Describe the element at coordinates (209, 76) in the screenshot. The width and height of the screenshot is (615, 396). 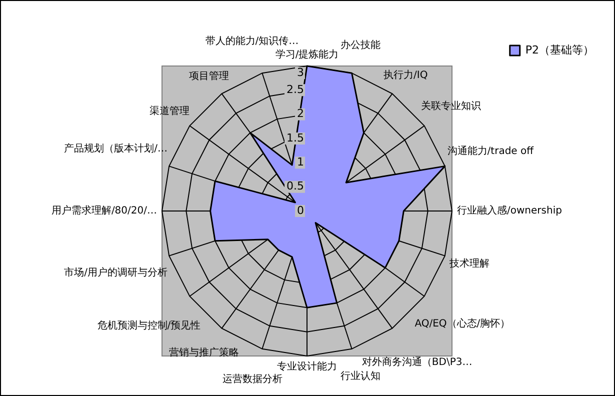
I see `spoke-label: 项目管理` at that location.